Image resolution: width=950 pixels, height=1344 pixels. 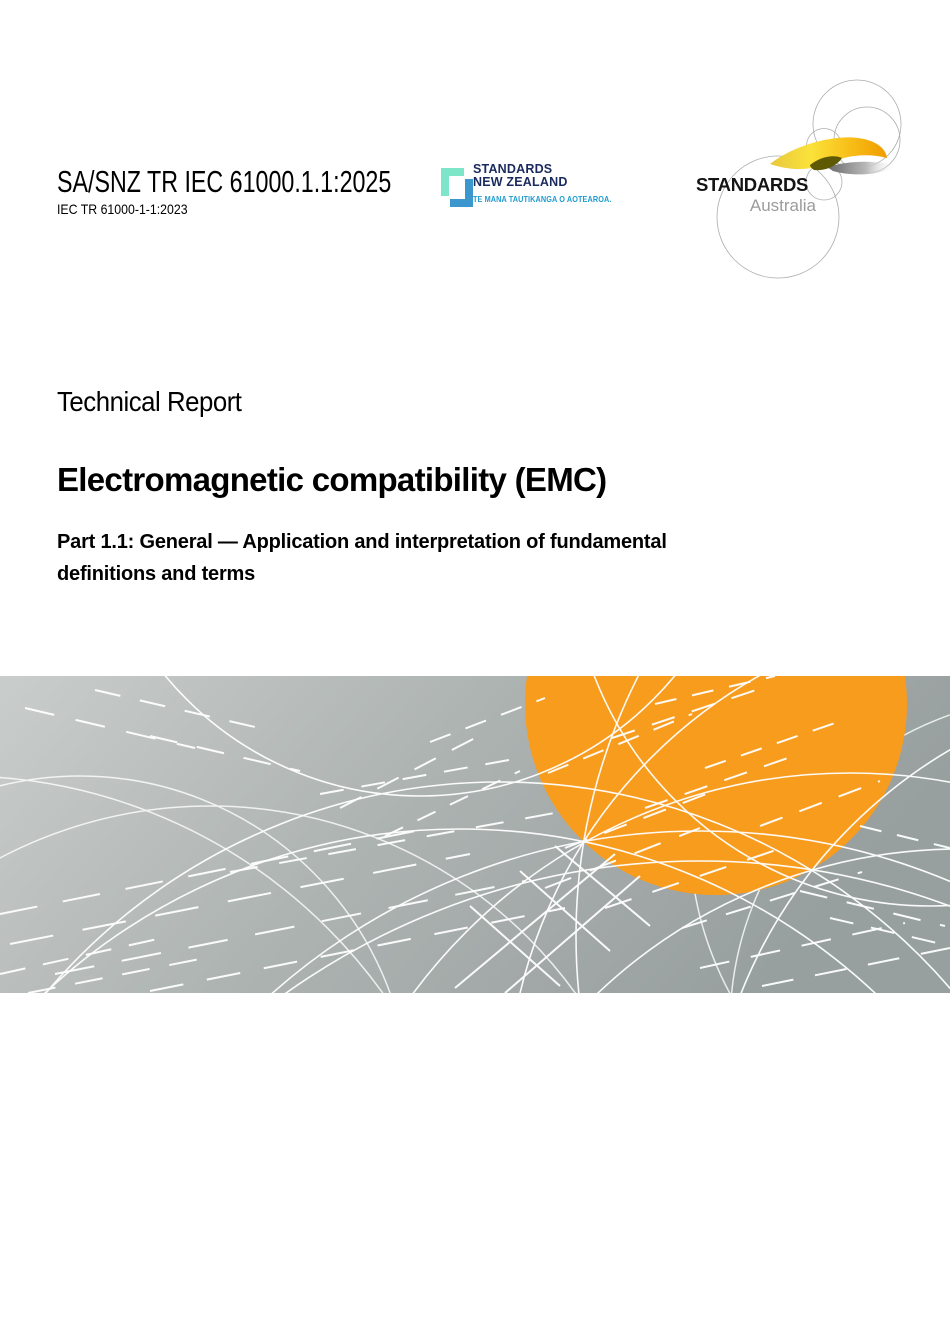 What do you see at coordinates (332, 479) in the screenshot?
I see `page-title: Electromagnetic compatibility (EMC)` at bounding box center [332, 479].